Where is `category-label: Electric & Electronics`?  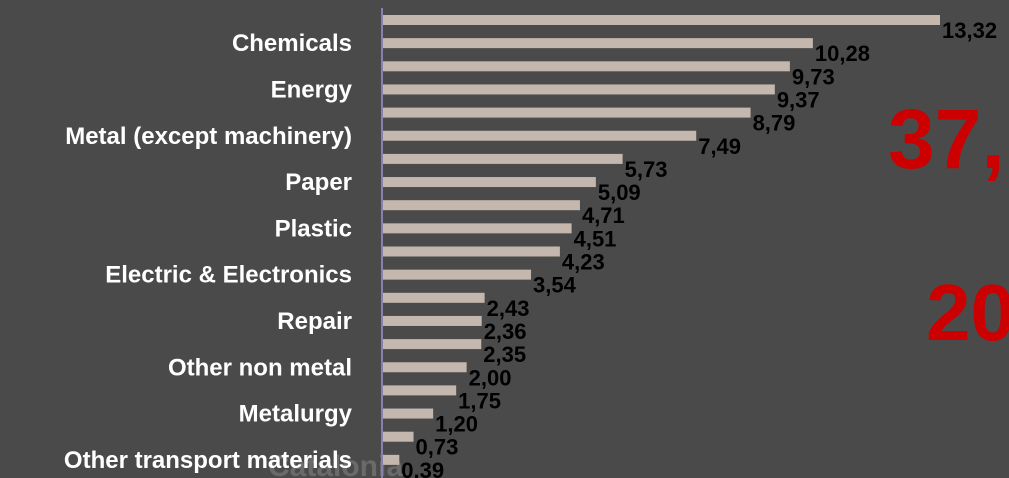 category-label: Electric & Electronics is located at coordinates (228, 275).